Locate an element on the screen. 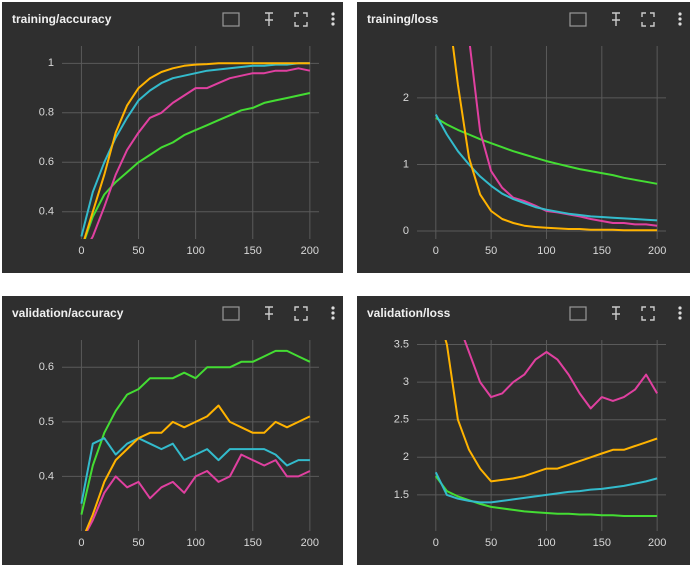 The image size is (693, 572). chart-title: training/accuracy is located at coordinates (62, 19).